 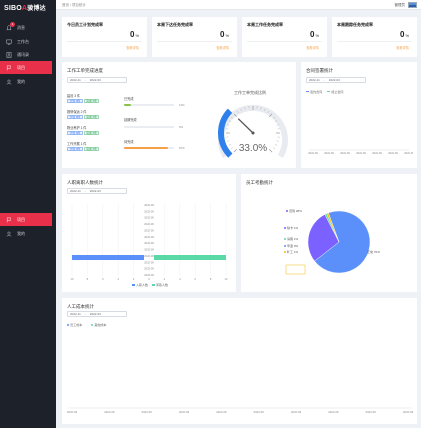 I want to click on chart-legend: 员工成本 其他成本, so click(x=86, y=324).